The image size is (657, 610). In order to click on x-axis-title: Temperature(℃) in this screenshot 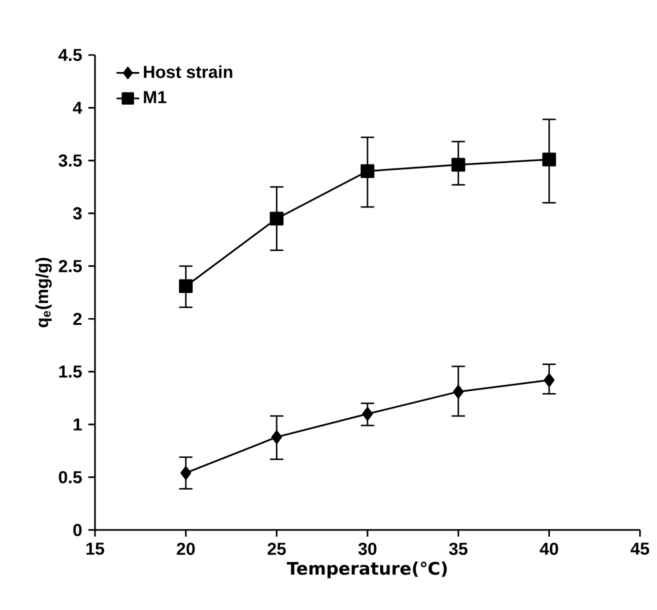, I will do `click(366, 569)`.